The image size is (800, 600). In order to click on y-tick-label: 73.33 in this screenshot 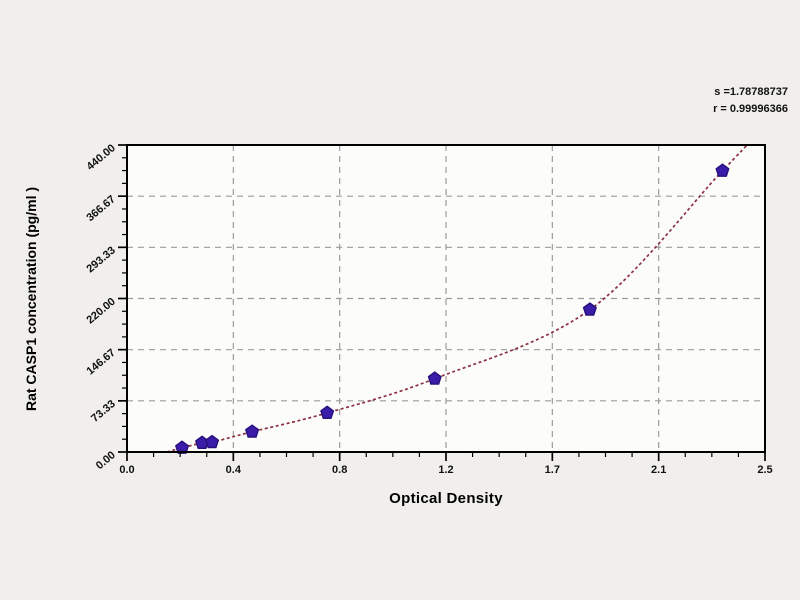, I will do `click(103, 411)`.